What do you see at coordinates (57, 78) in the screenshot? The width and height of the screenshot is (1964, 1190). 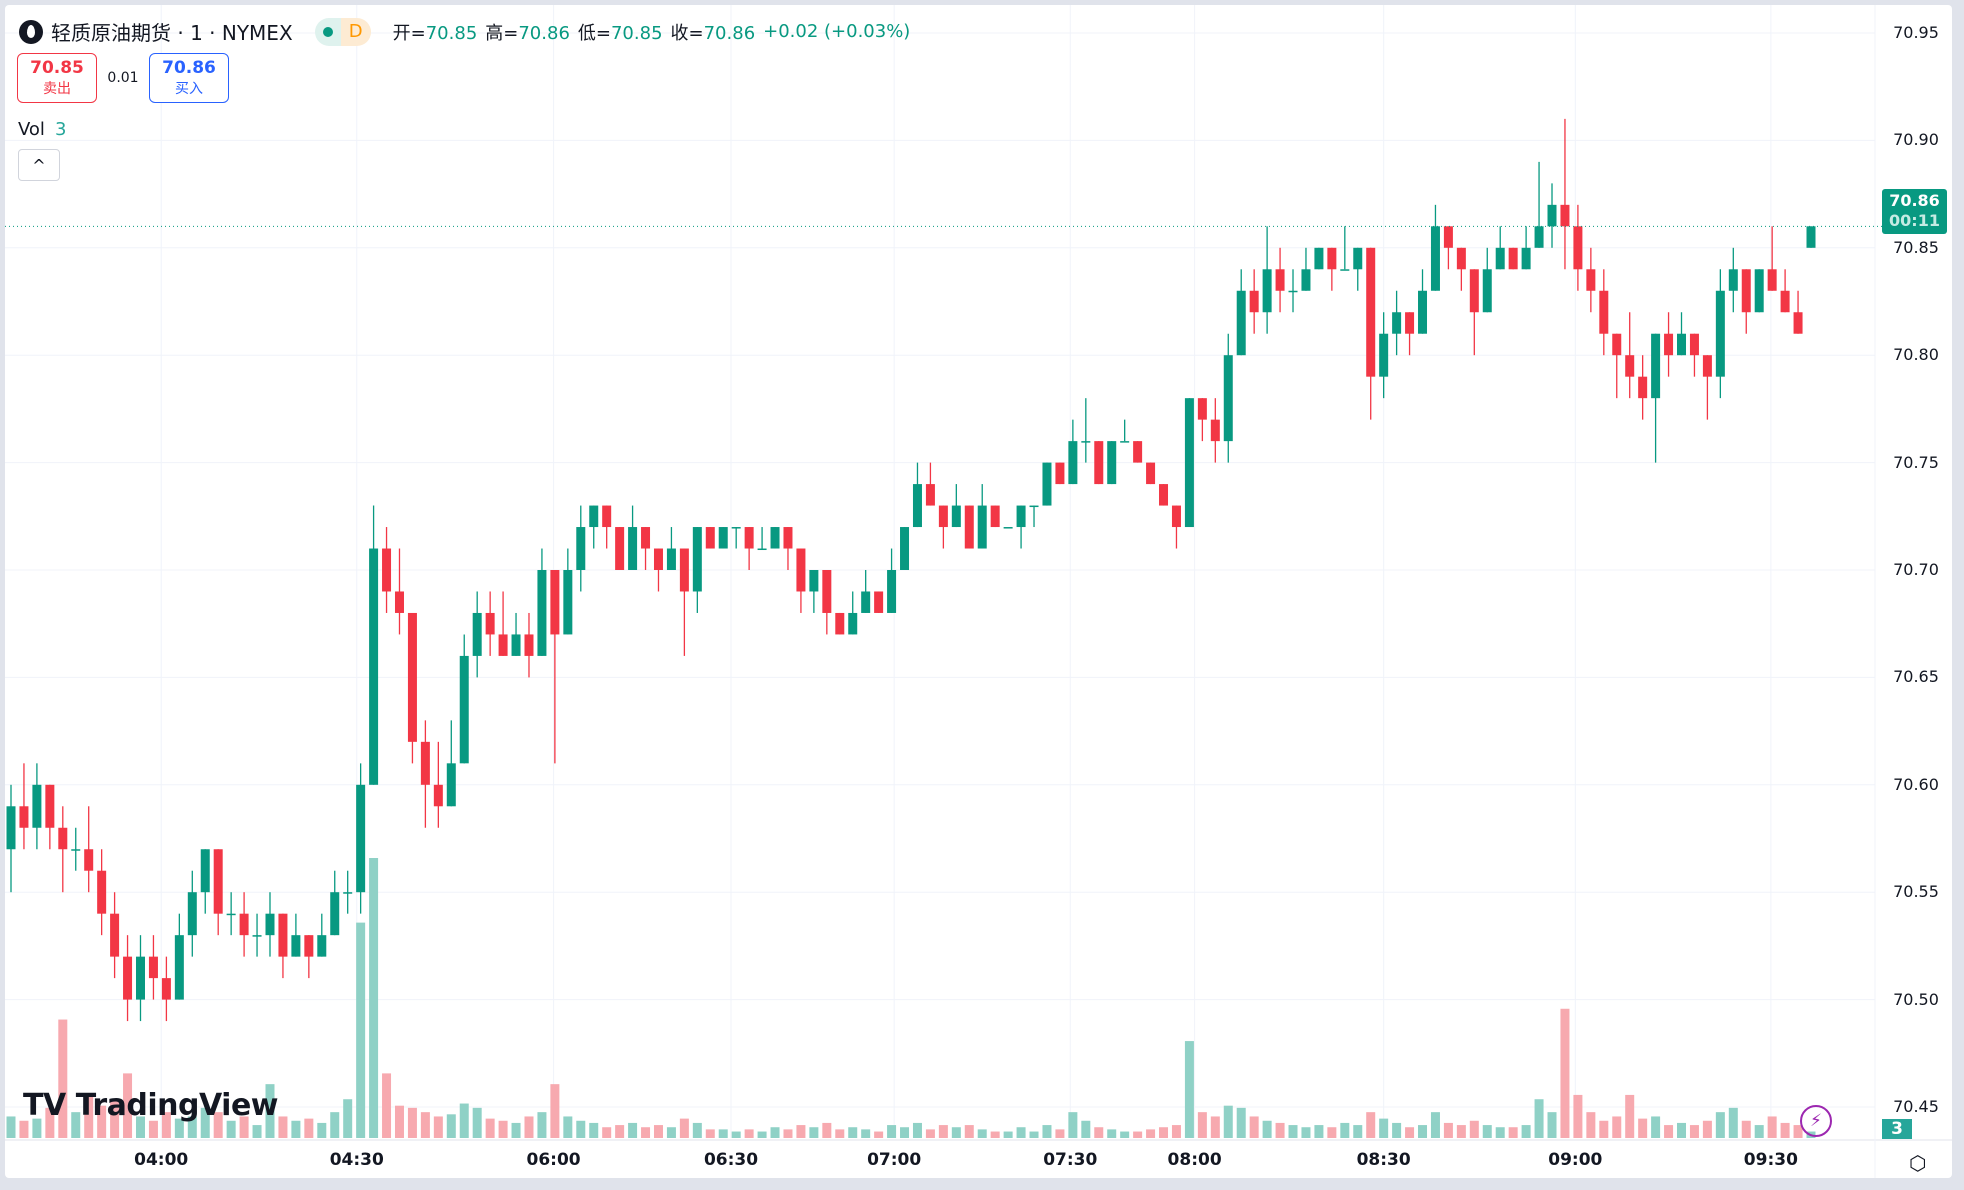 I see `sell-button: 70.85 卖出` at bounding box center [57, 78].